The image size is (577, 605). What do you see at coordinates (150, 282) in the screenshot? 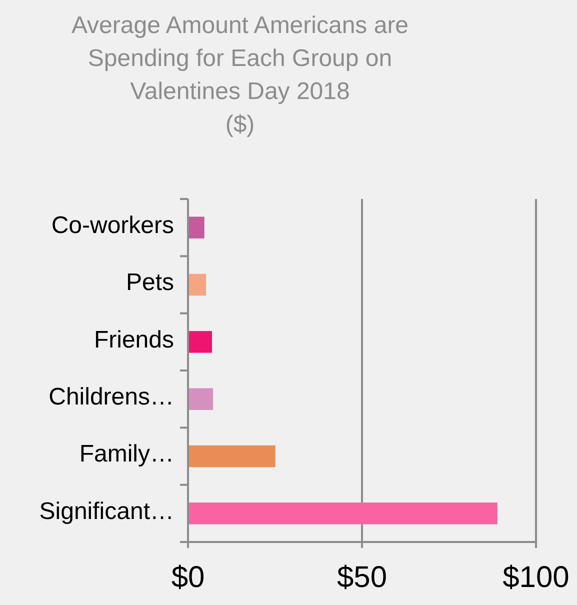
I see `y-tick-label: Pets` at bounding box center [150, 282].